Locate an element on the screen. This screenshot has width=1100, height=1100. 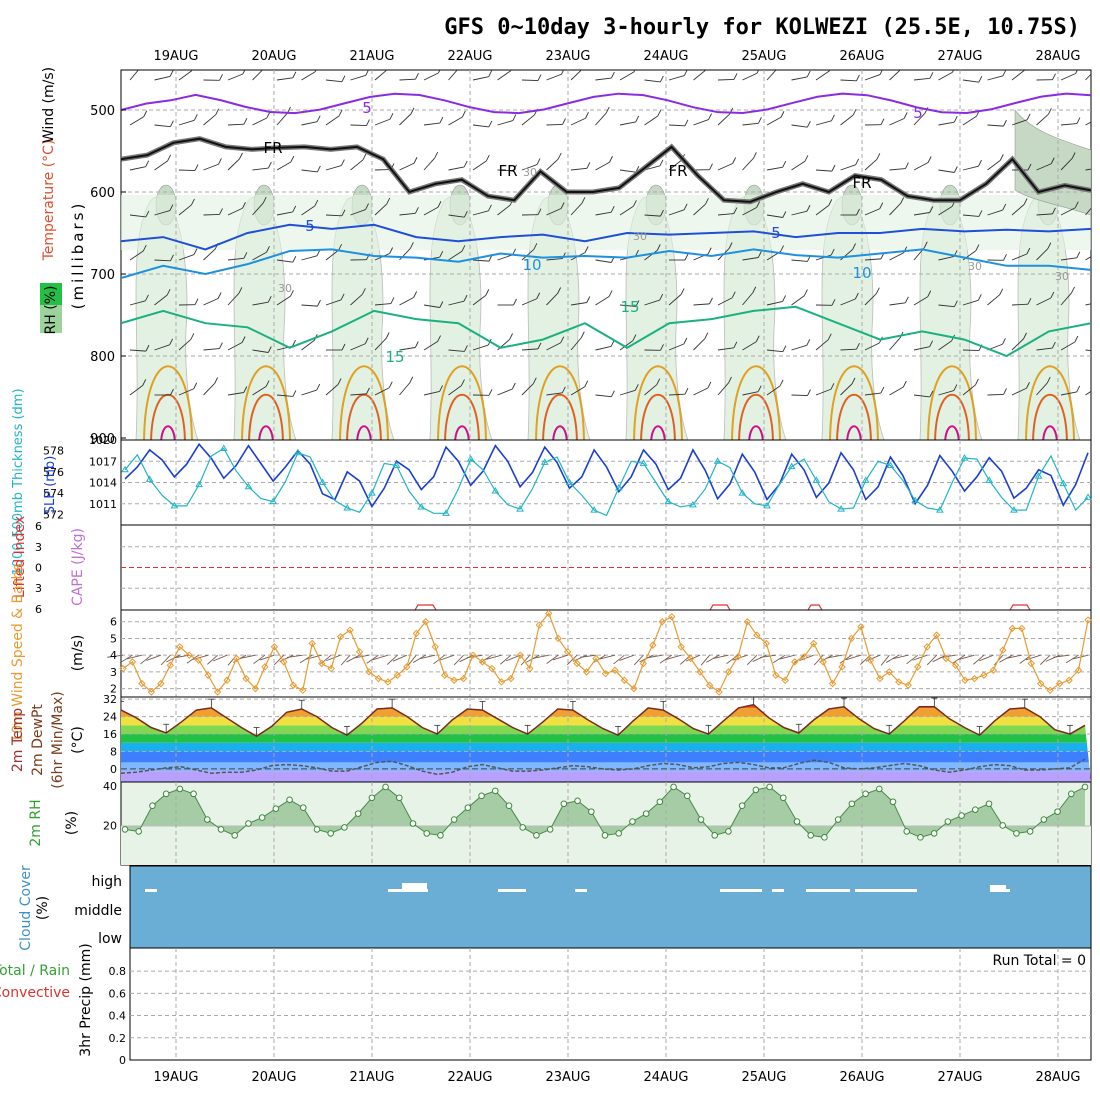
wind10m-frame is located at coordinates (606, 653).